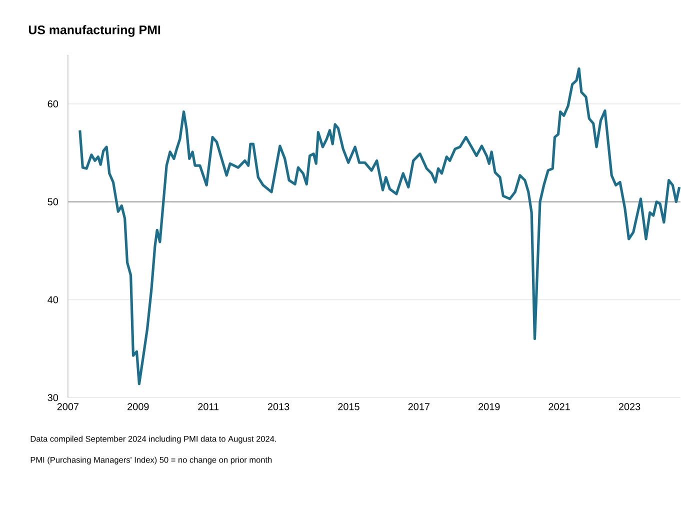  I want to click on chart-title: US manufacturing PMI, so click(94, 31).